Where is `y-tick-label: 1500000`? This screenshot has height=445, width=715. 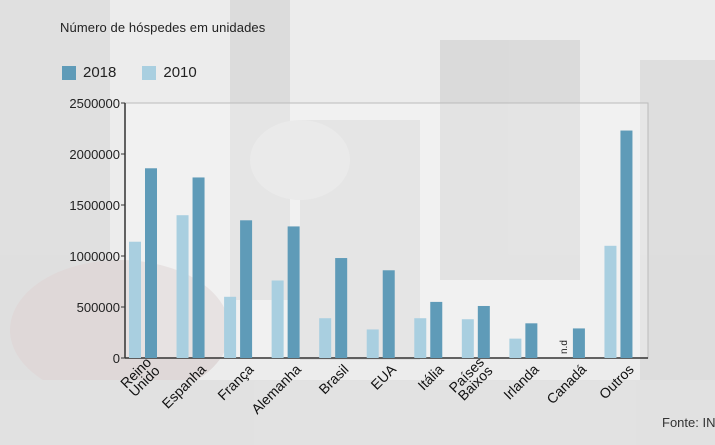
y-tick-label: 1500000 is located at coordinates (94, 205).